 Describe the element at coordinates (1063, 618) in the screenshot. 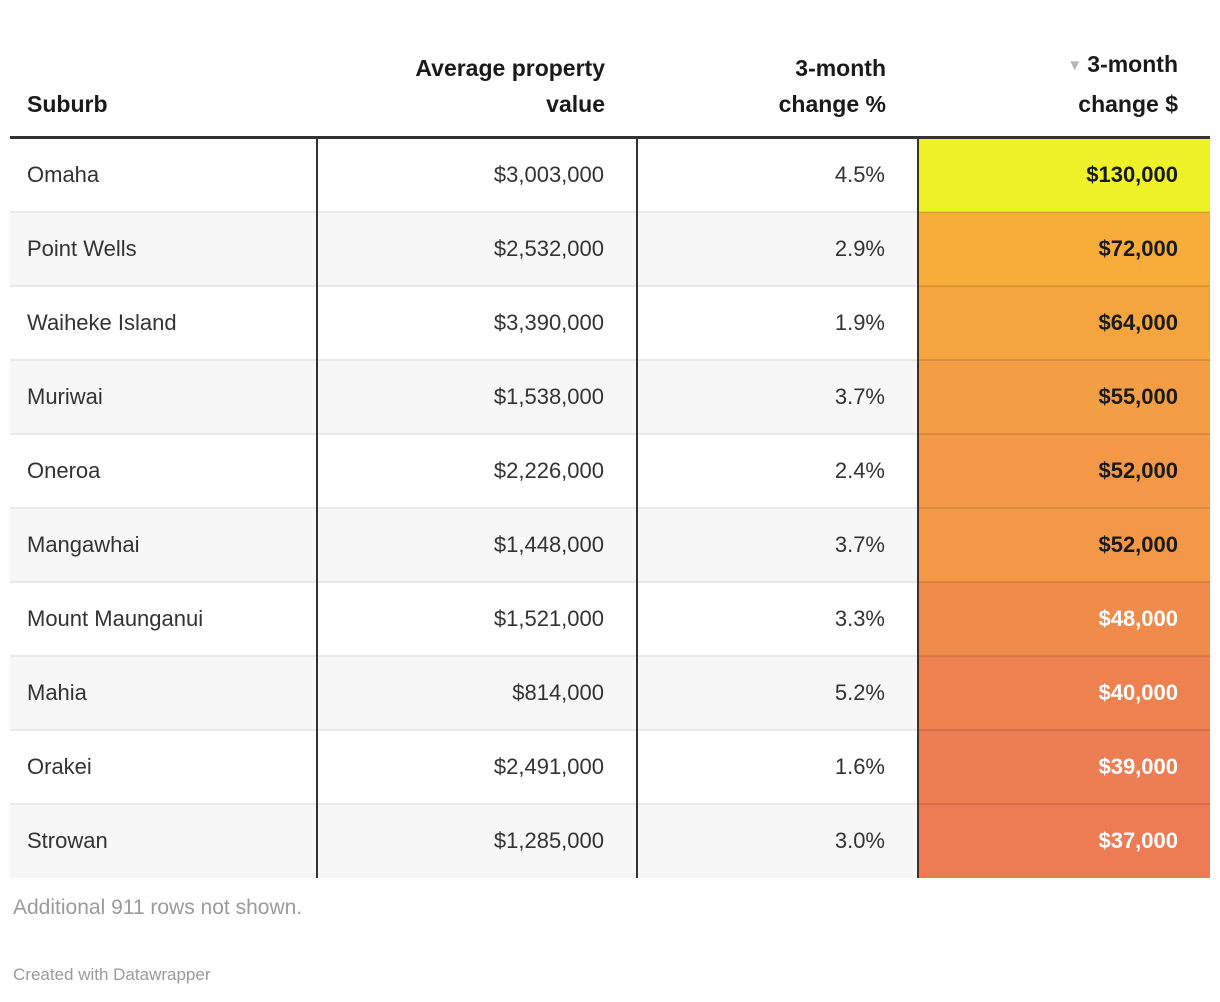

I see `change-dollars-cell: $48,000` at that location.